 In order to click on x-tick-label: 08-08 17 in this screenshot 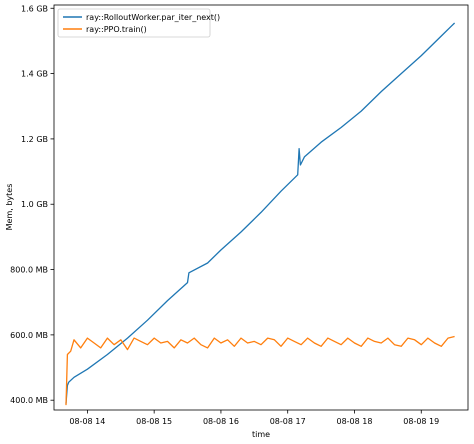, I will do `click(288, 421)`.